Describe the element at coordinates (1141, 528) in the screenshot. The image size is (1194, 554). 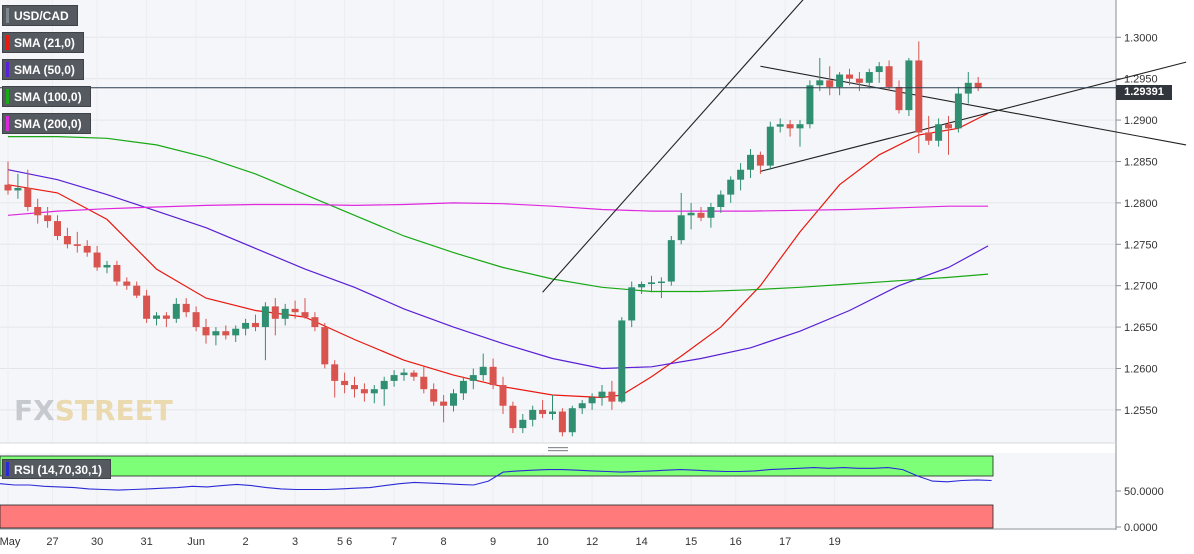
I see `rsi-axis-label: 0.0000` at that location.